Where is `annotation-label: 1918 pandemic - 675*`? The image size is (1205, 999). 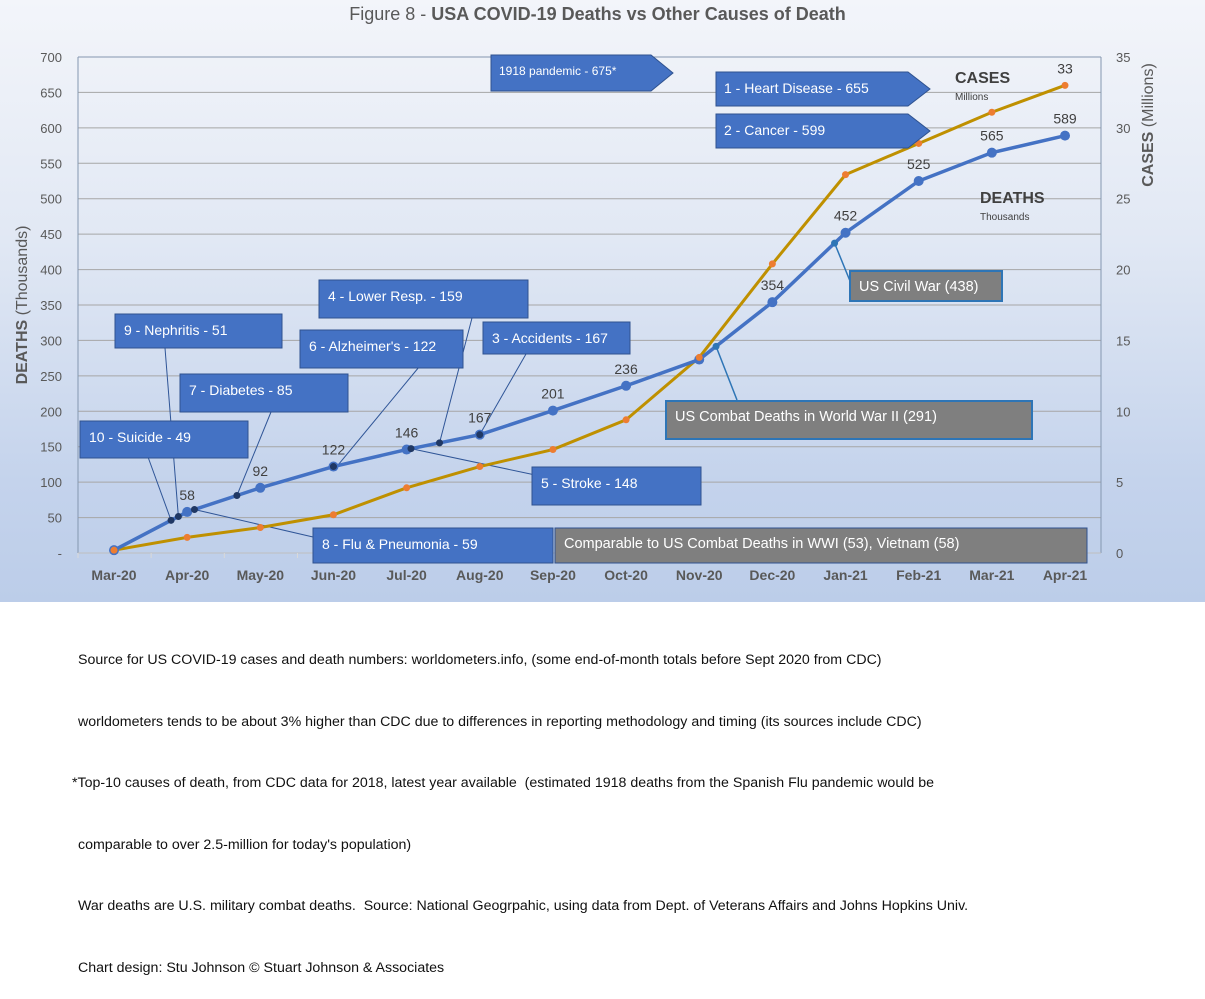 annotation-label: 1918 pandemic - 675* is located at coordinates (558, 71).